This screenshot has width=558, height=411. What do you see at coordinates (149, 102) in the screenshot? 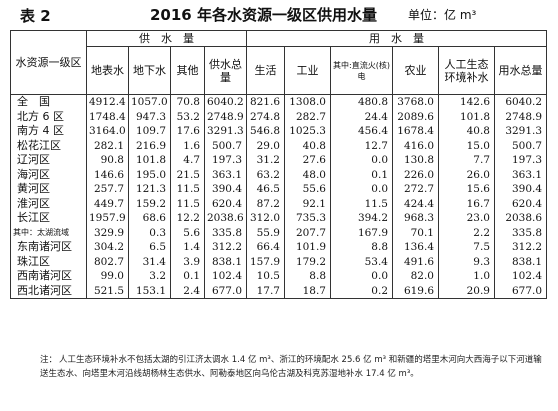
I see `cell-ground: 1057.0` at bounding box center [149, 102].